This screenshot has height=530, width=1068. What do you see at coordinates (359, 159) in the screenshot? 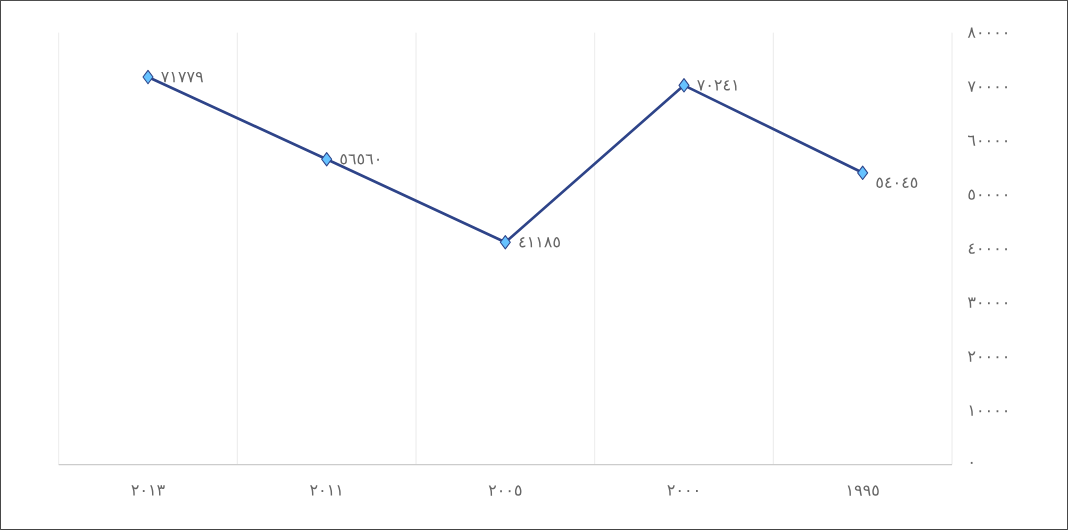
I see `data-label: ٥٦٥٦٠` at bounding box center [359, 159].